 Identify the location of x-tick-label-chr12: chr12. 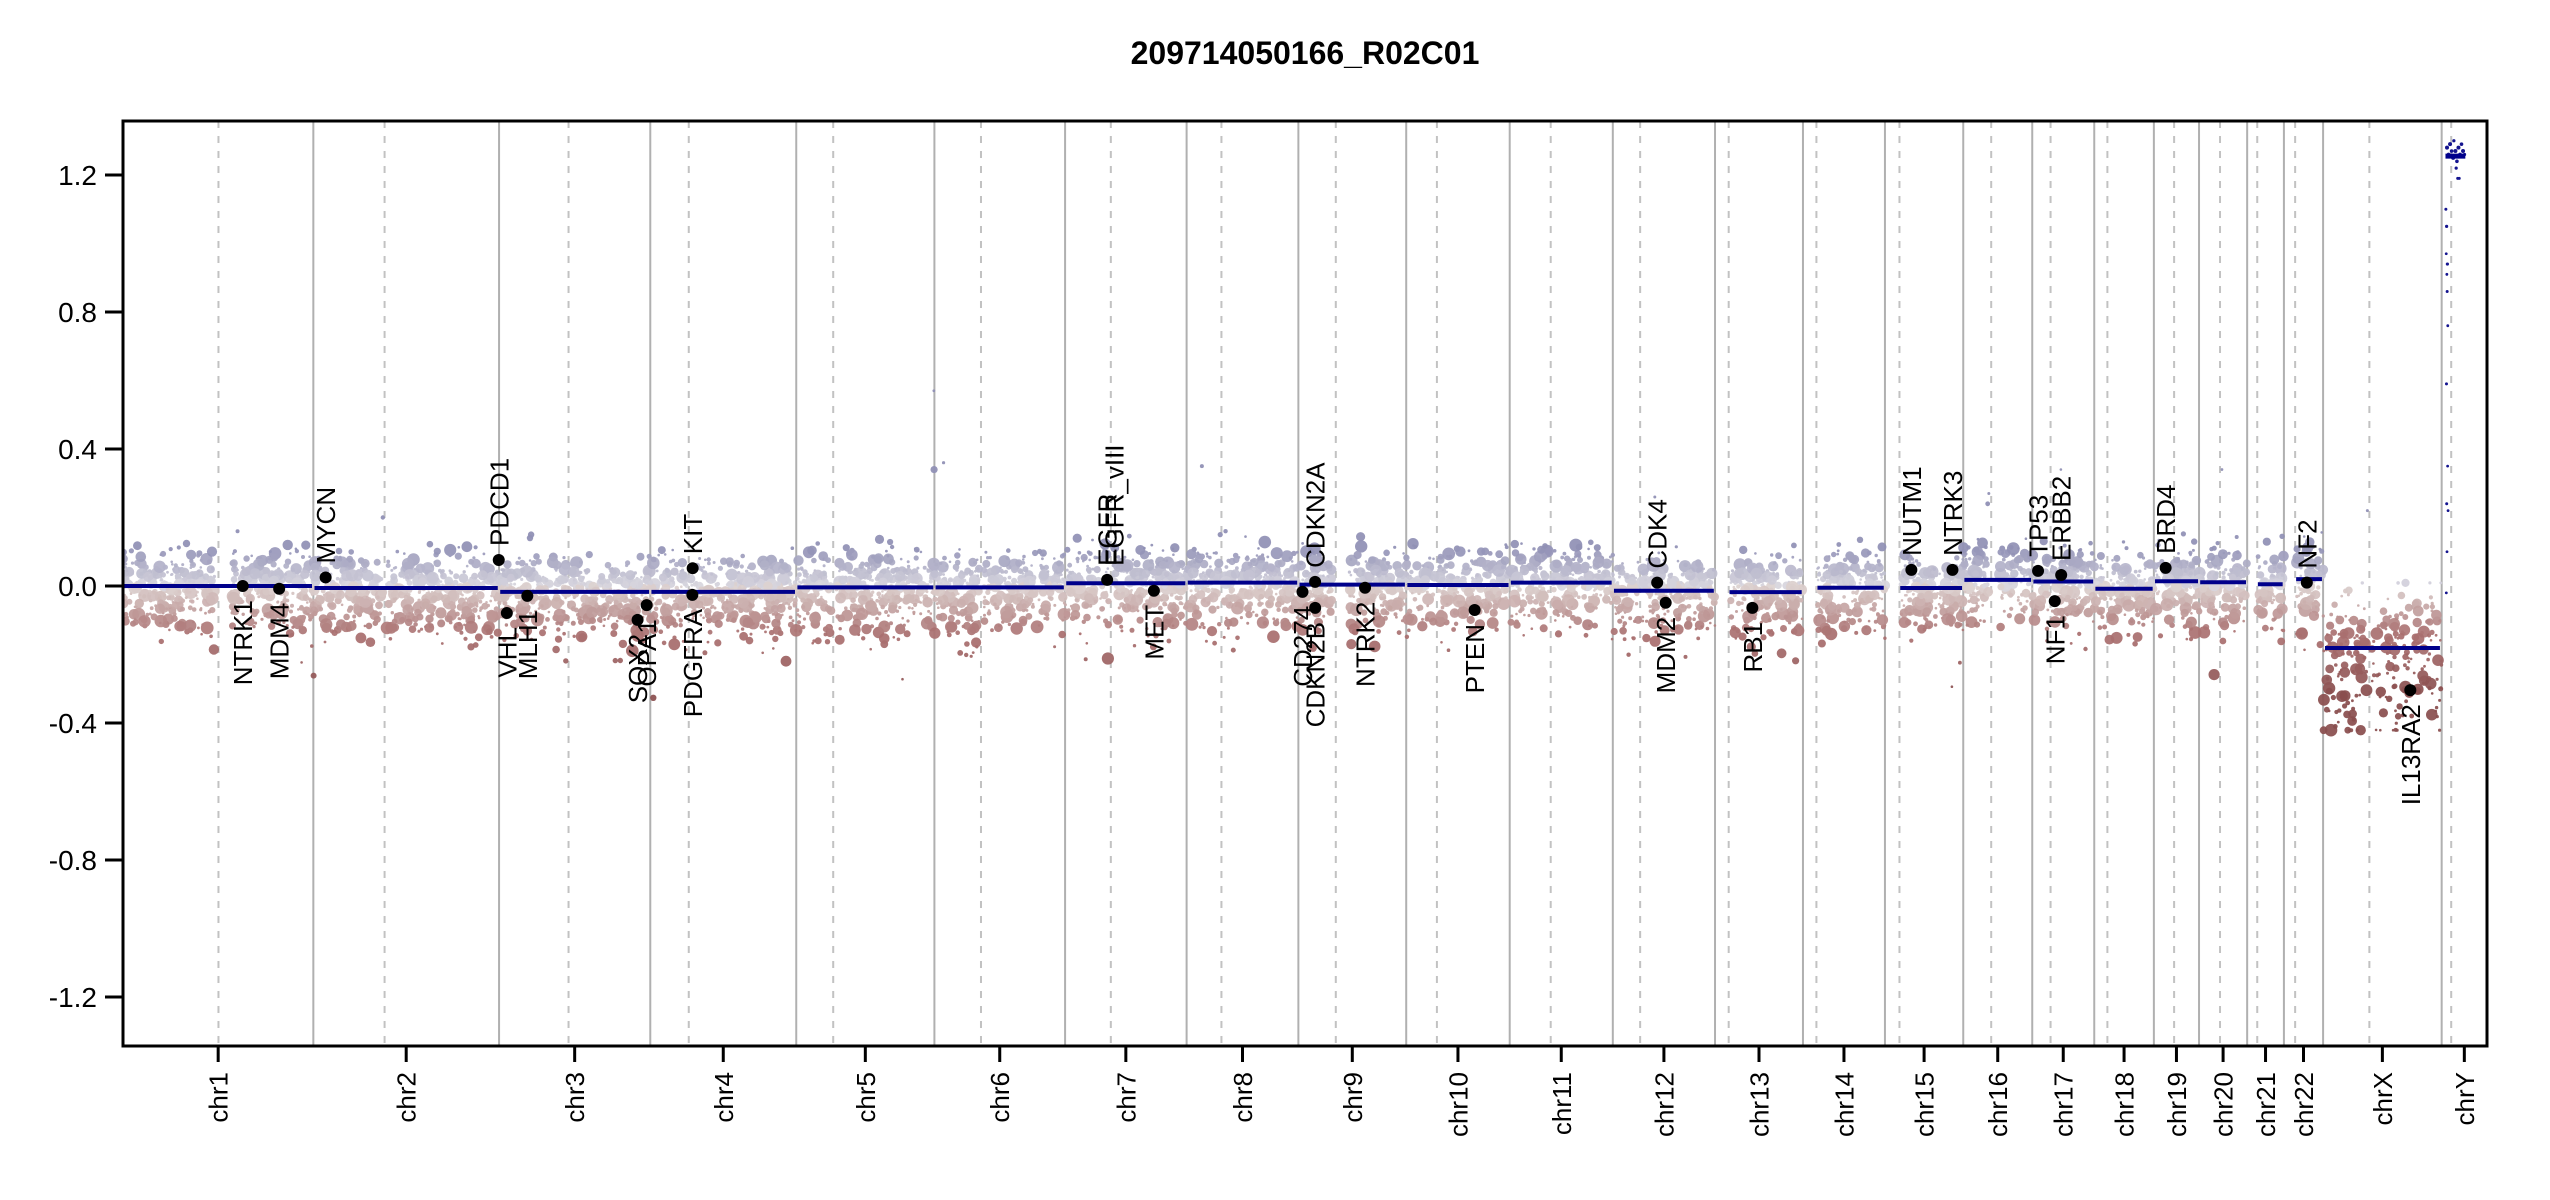
(1664, 1104).